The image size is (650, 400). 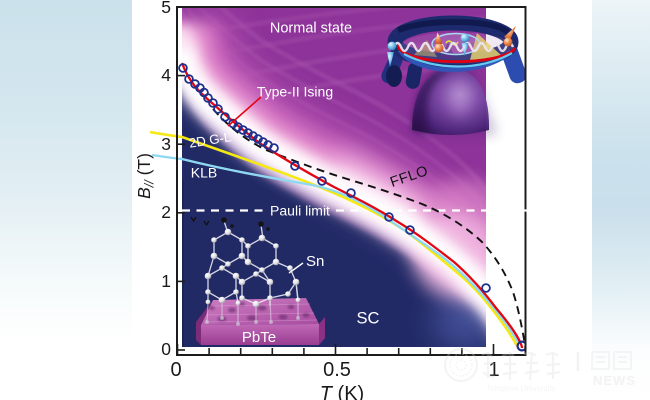 What do you see at coordinates (259, 337) in the screenshot?
I see `svg-text: PbTe` at bounding box center [259, 337].